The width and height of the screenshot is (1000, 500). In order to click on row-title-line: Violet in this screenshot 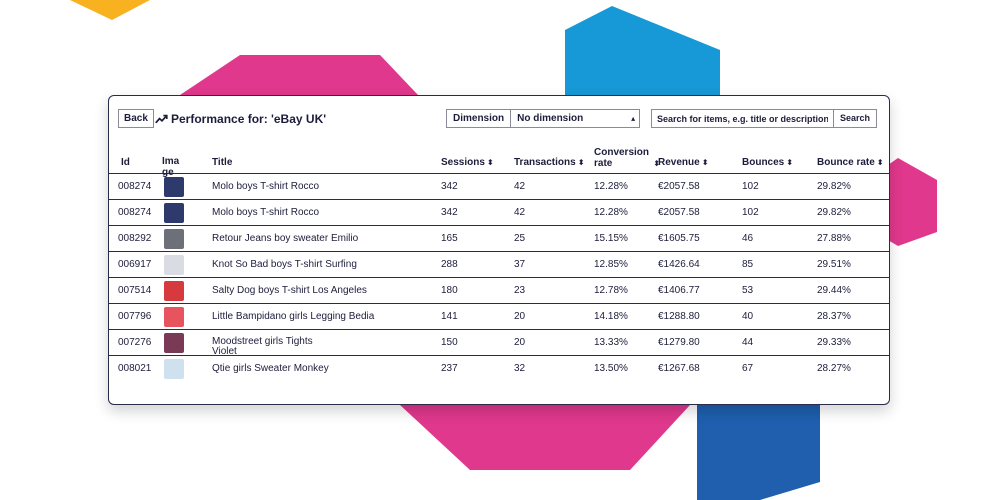, I will do `click(224, 351)`.